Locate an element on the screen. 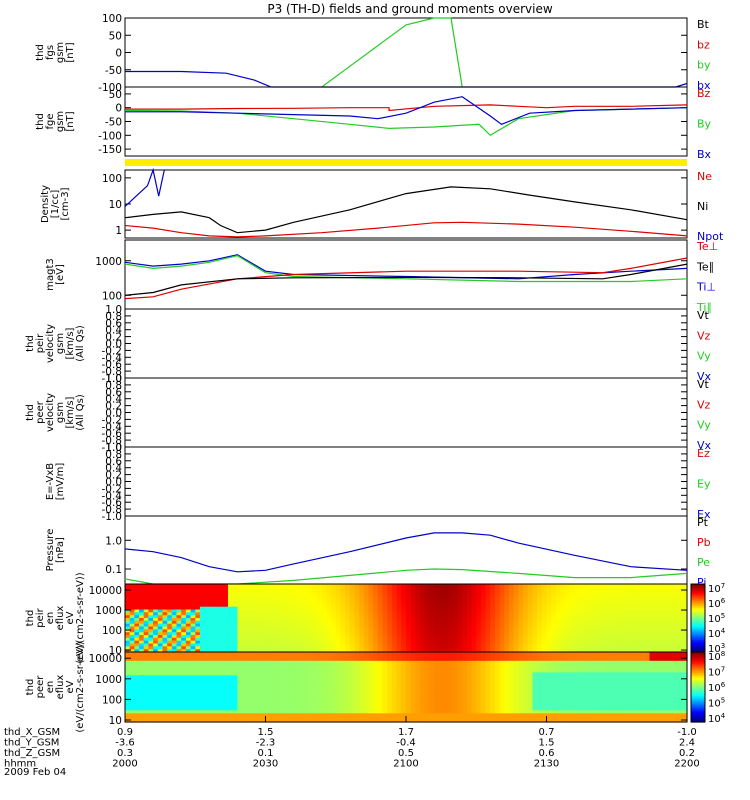 Image resolution: width=750 pixels, height=800 pixels. colorbar-tick-label: 104 is located at coordinates (717, 633).